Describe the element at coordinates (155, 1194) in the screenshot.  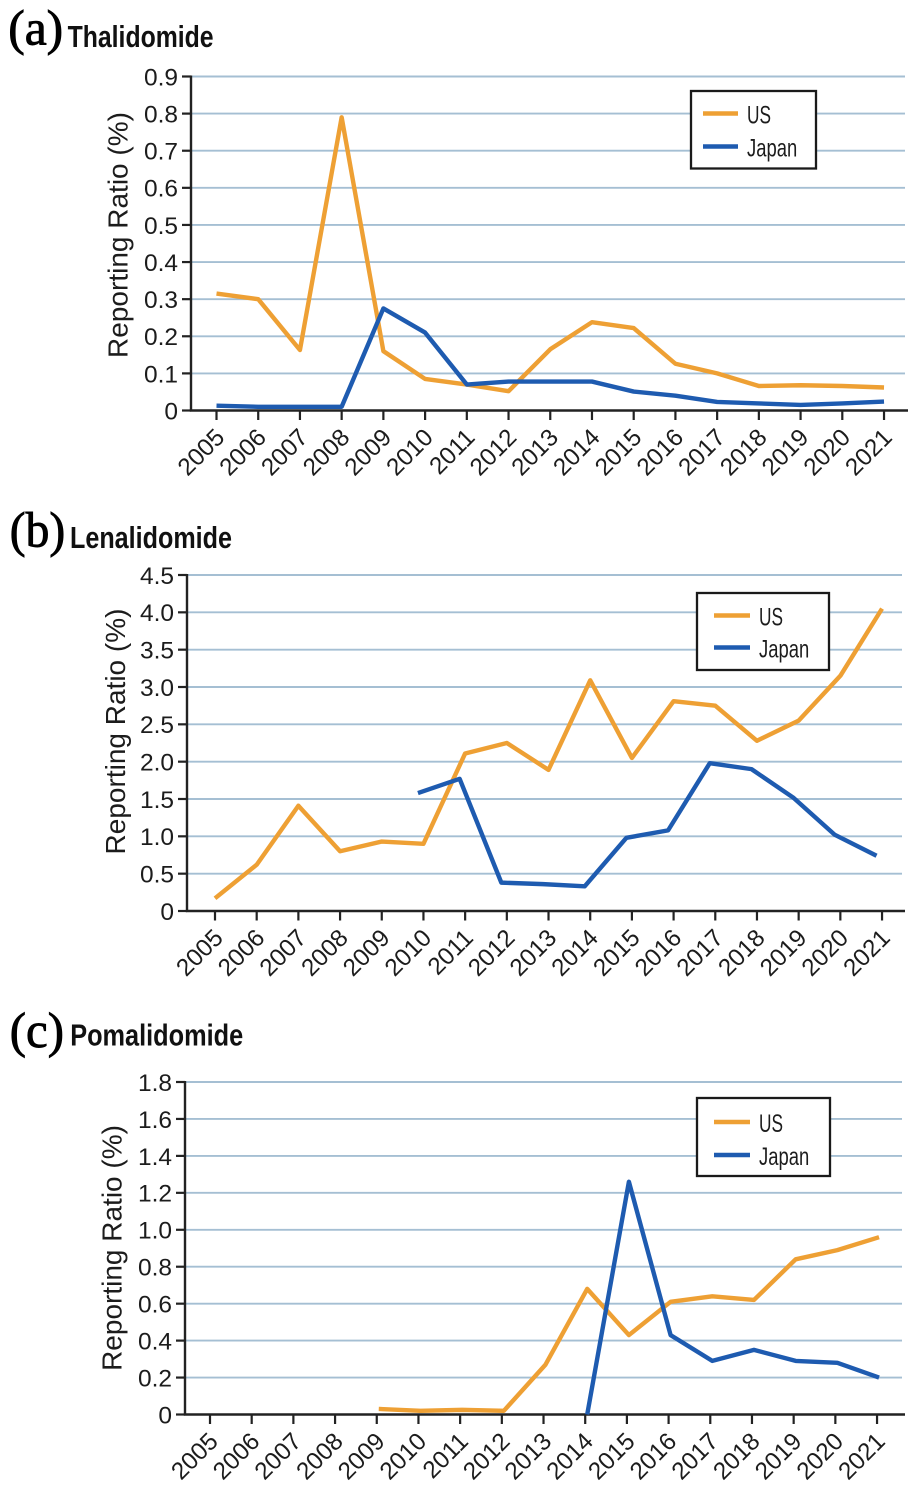
I see `svg-text: 1.2` at that location.